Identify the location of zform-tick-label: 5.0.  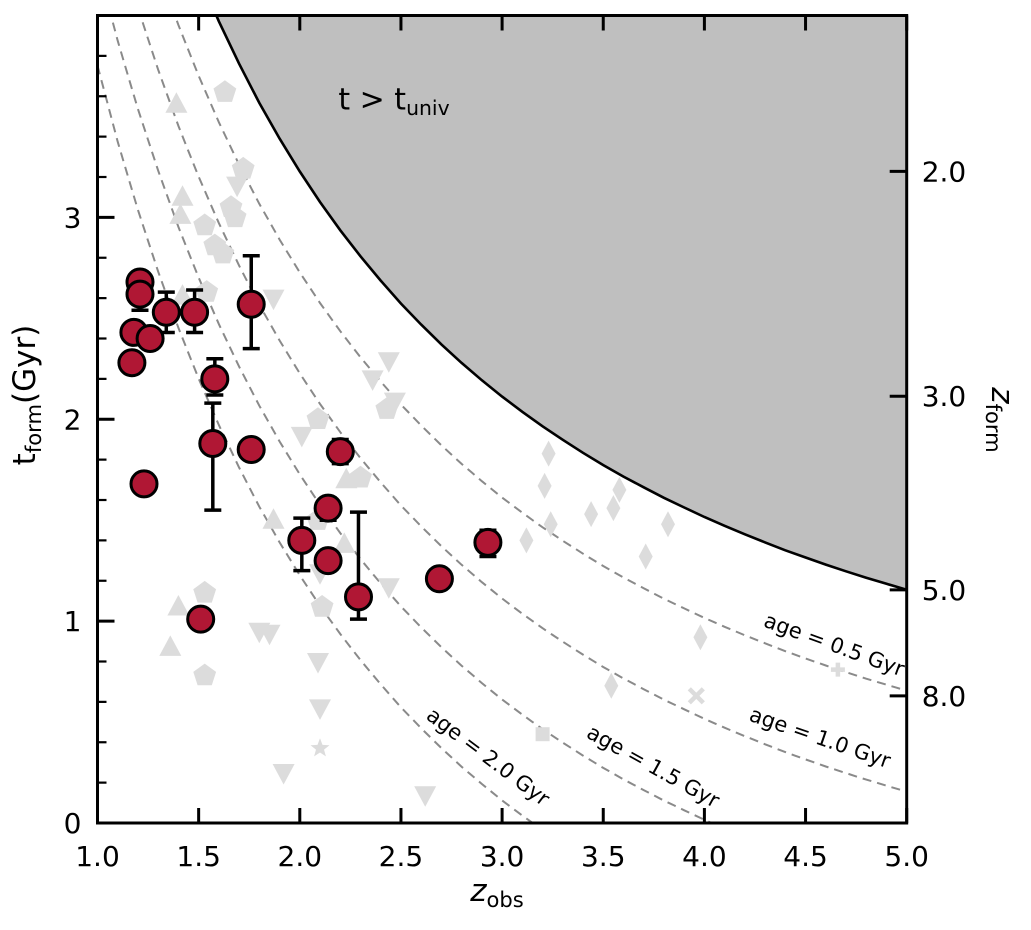
(944, 590).